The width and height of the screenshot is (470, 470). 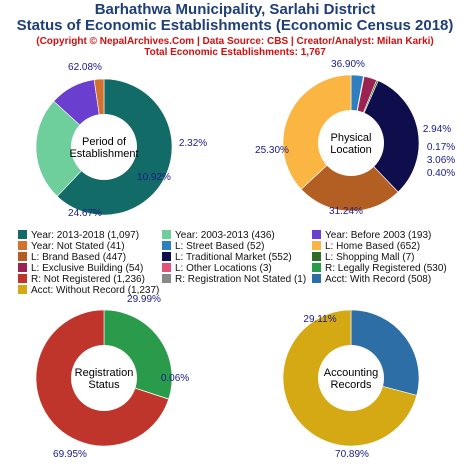 I want to click on center-label: Establishment, so click(x=103, y=154).